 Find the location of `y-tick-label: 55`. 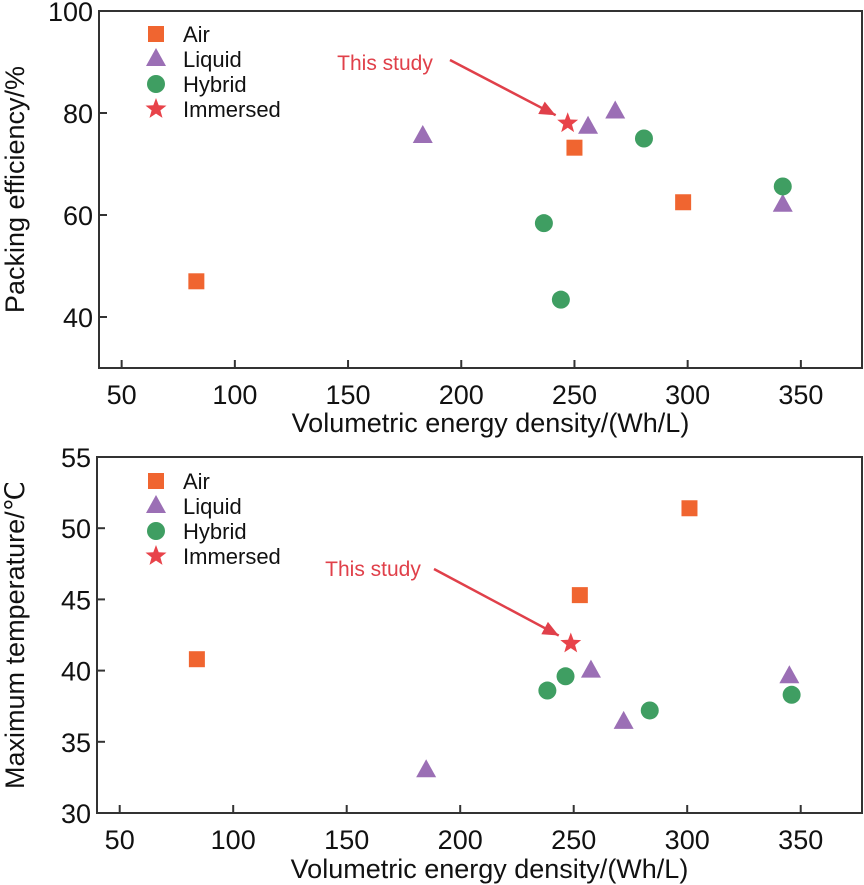

y-tick-label: 55 is located at coordinates (76, 458).